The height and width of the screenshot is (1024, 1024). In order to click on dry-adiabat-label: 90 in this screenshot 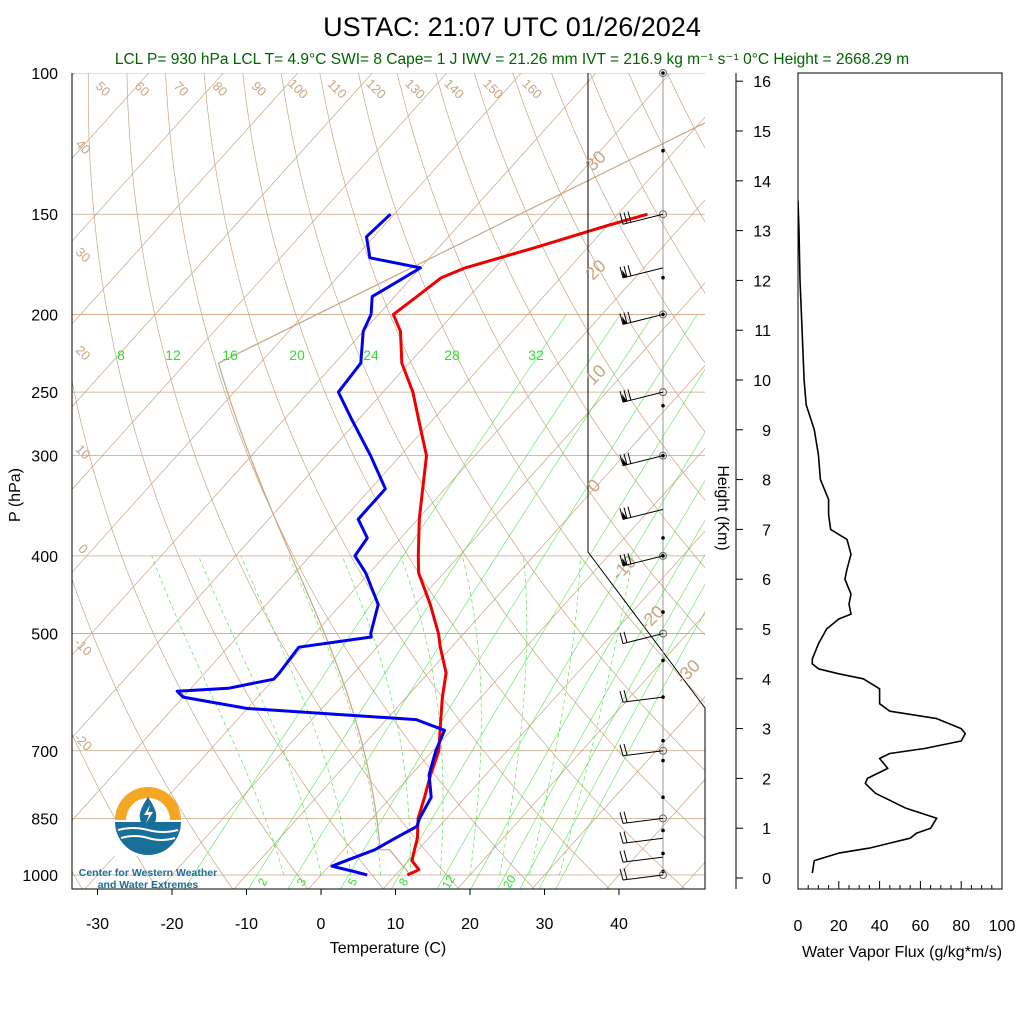, I will do `click(259, 88)`.